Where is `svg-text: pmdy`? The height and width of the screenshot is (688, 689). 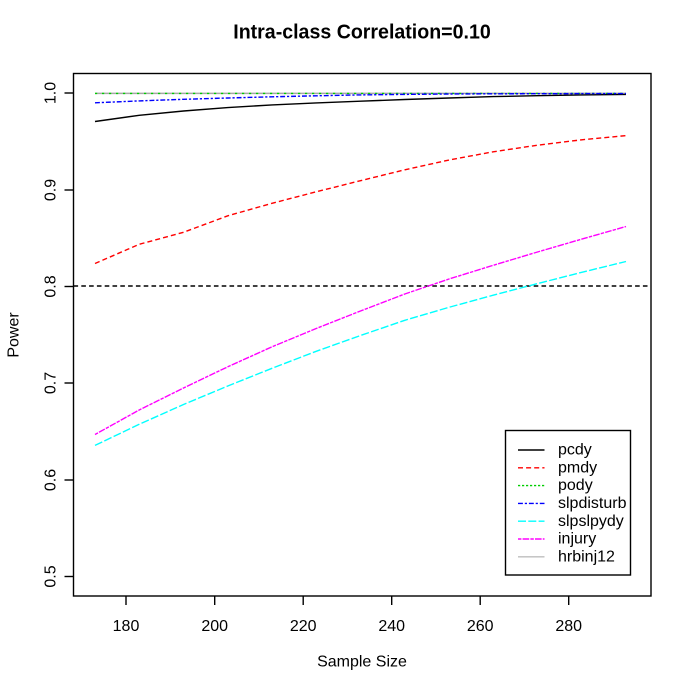
svg-text: pmdy is located at coordinates (577, 467).